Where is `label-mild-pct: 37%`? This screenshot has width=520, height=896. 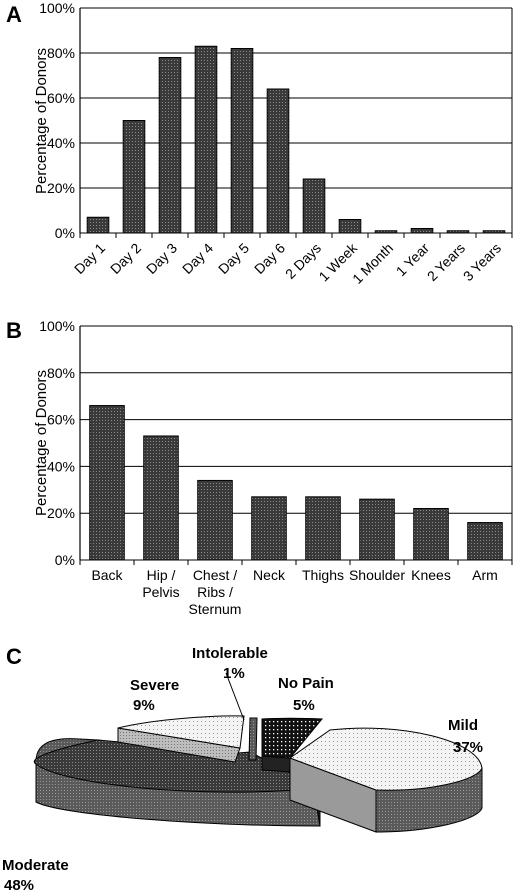 label-mild-pct: 37% is located at coordinates (468, 747).